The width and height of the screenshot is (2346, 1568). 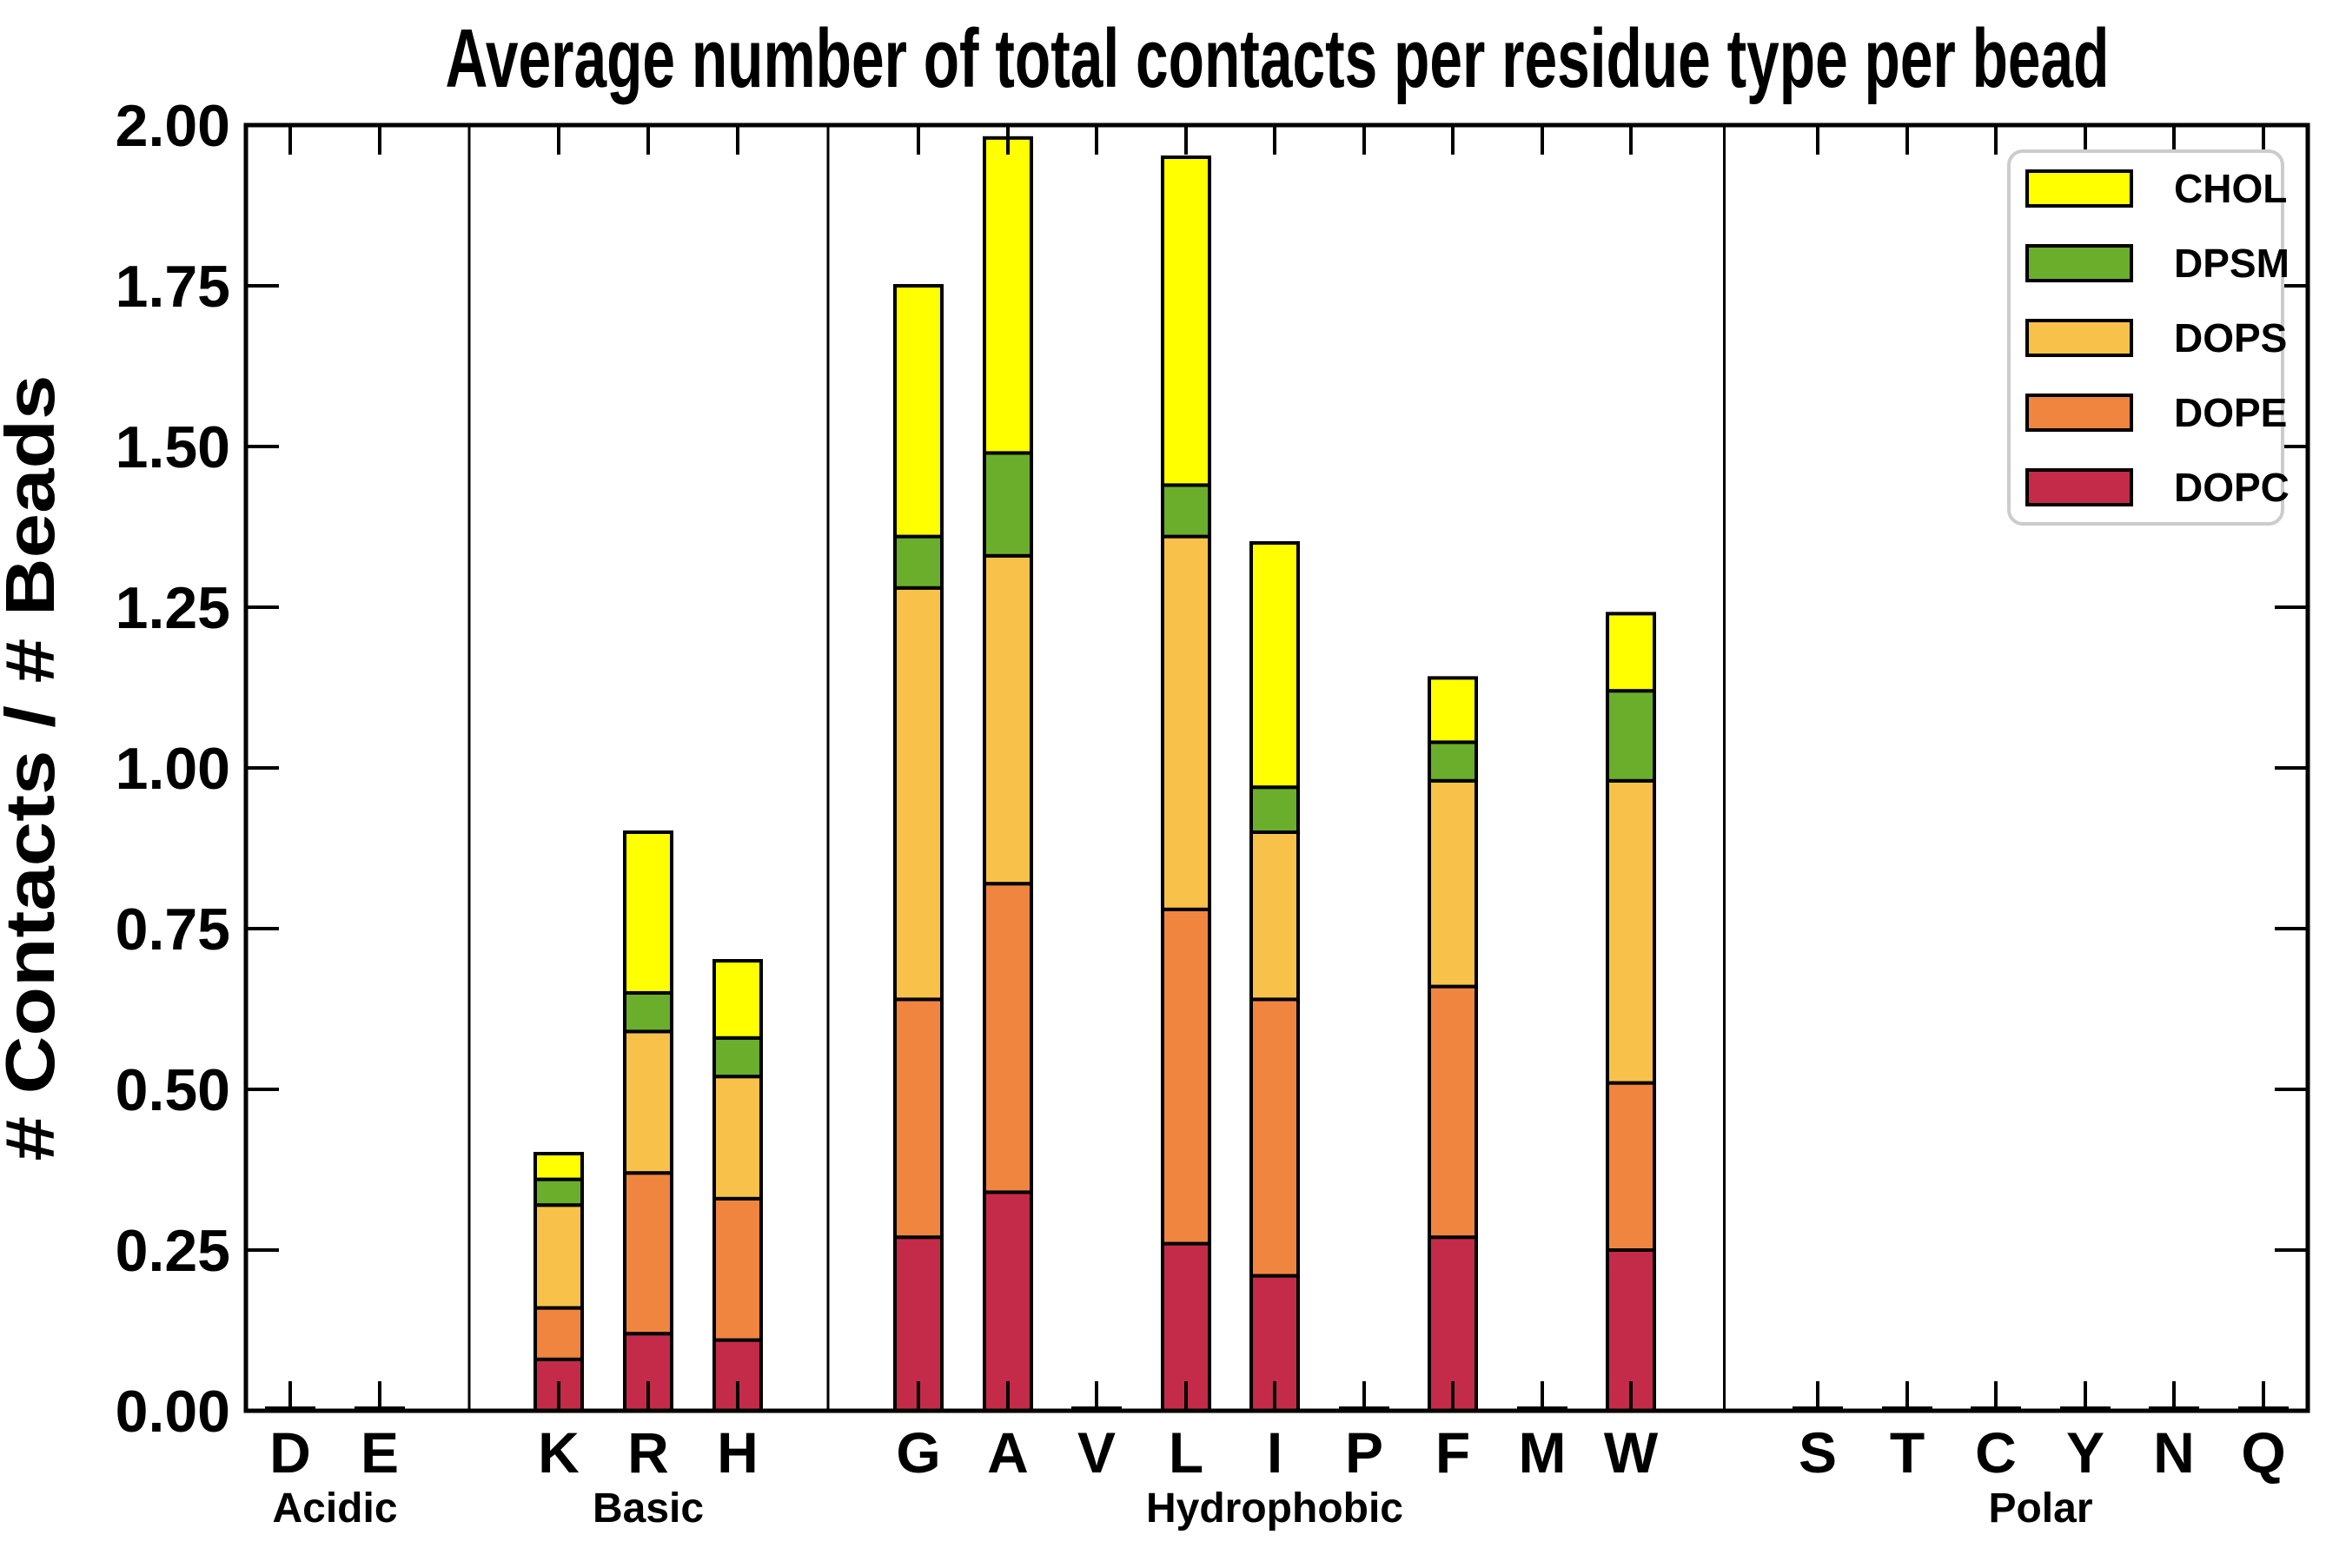 I want to click on x-tick-label-E: E, so click(x=380, y=1452).